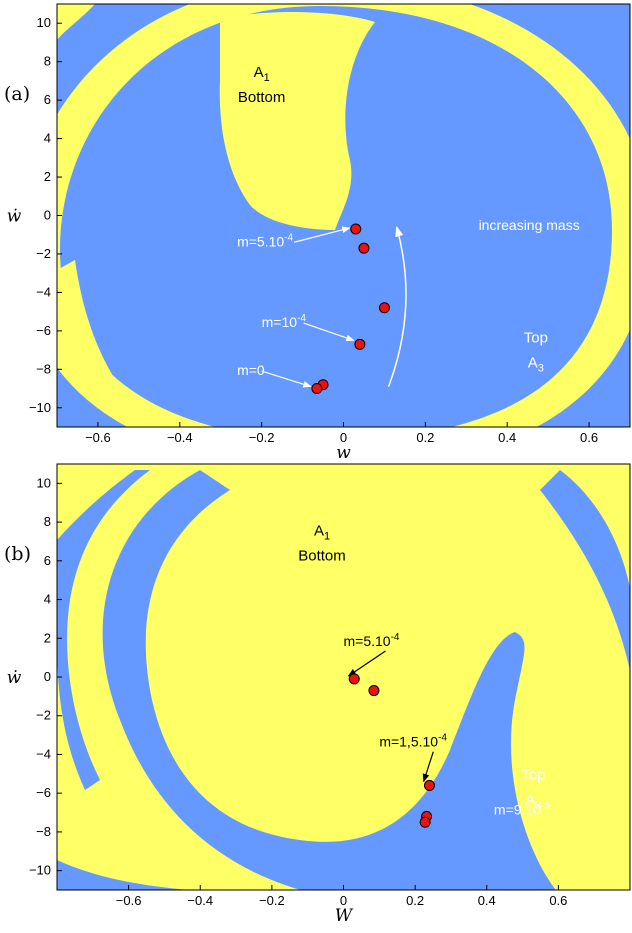 Image resolution: width=632 pixels, height=933 pixels. Describe the element at coordinates (251, 370) in the screenshot. I see `annotation-label: m=0` at that location.